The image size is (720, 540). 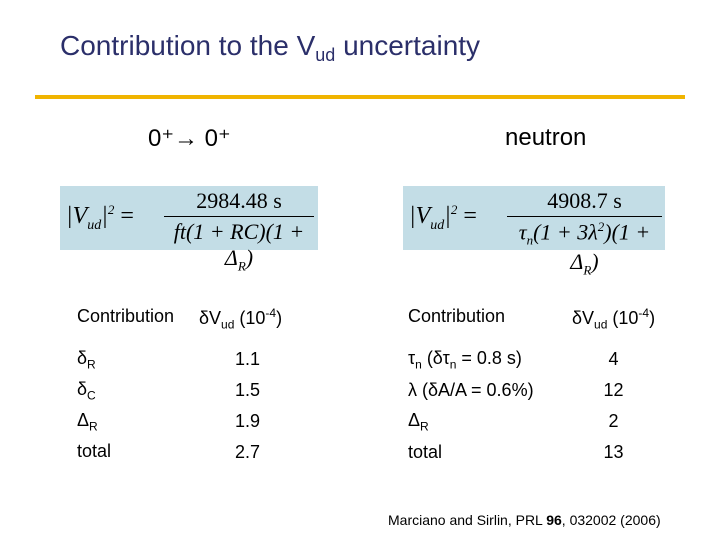 I want to click on neutron-formula: |Vud|2 = 4908.7 s τn(1 + 3λ2)(1 + ΔR), so click(x=534, y=231).